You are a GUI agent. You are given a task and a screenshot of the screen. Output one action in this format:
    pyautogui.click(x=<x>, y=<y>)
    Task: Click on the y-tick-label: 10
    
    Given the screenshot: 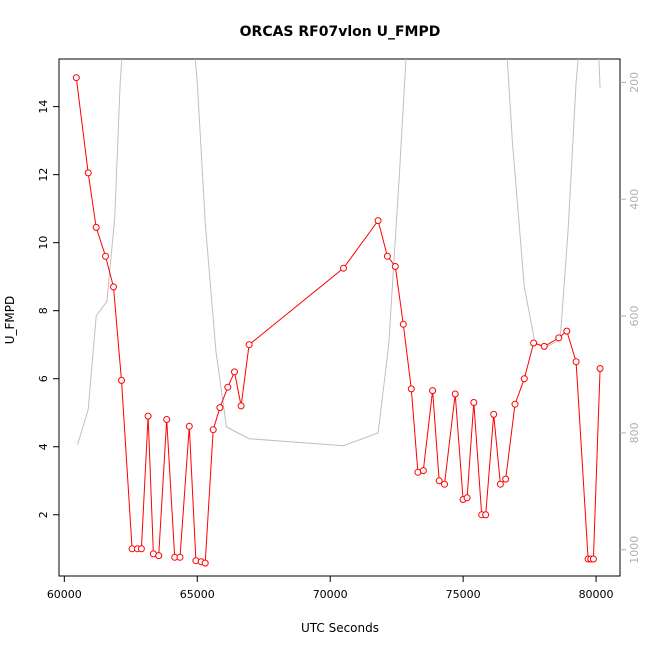 What is the action you would take?
    pyautogui.click(x=43, y=243)
    